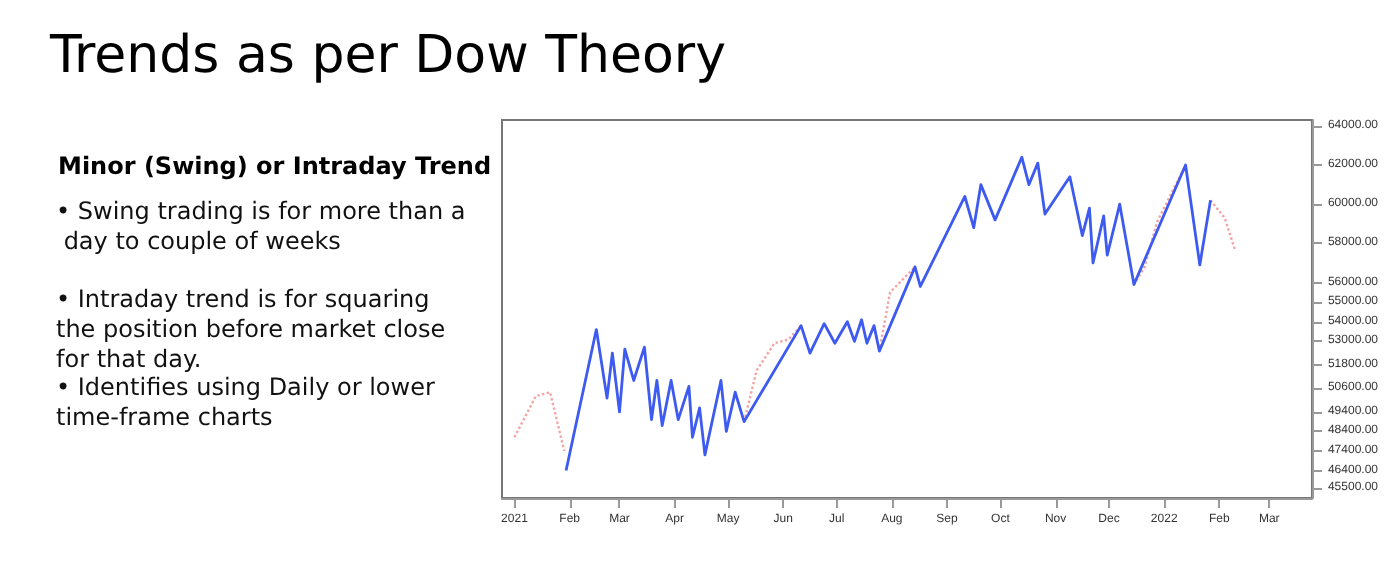 This screenshot has width=1400, height=582. What do you see at coordinates (249, 402) in the screenshot?
I see `text: • Identifies using Daily or lower time-frame charts` at bounding box center [249, 402].